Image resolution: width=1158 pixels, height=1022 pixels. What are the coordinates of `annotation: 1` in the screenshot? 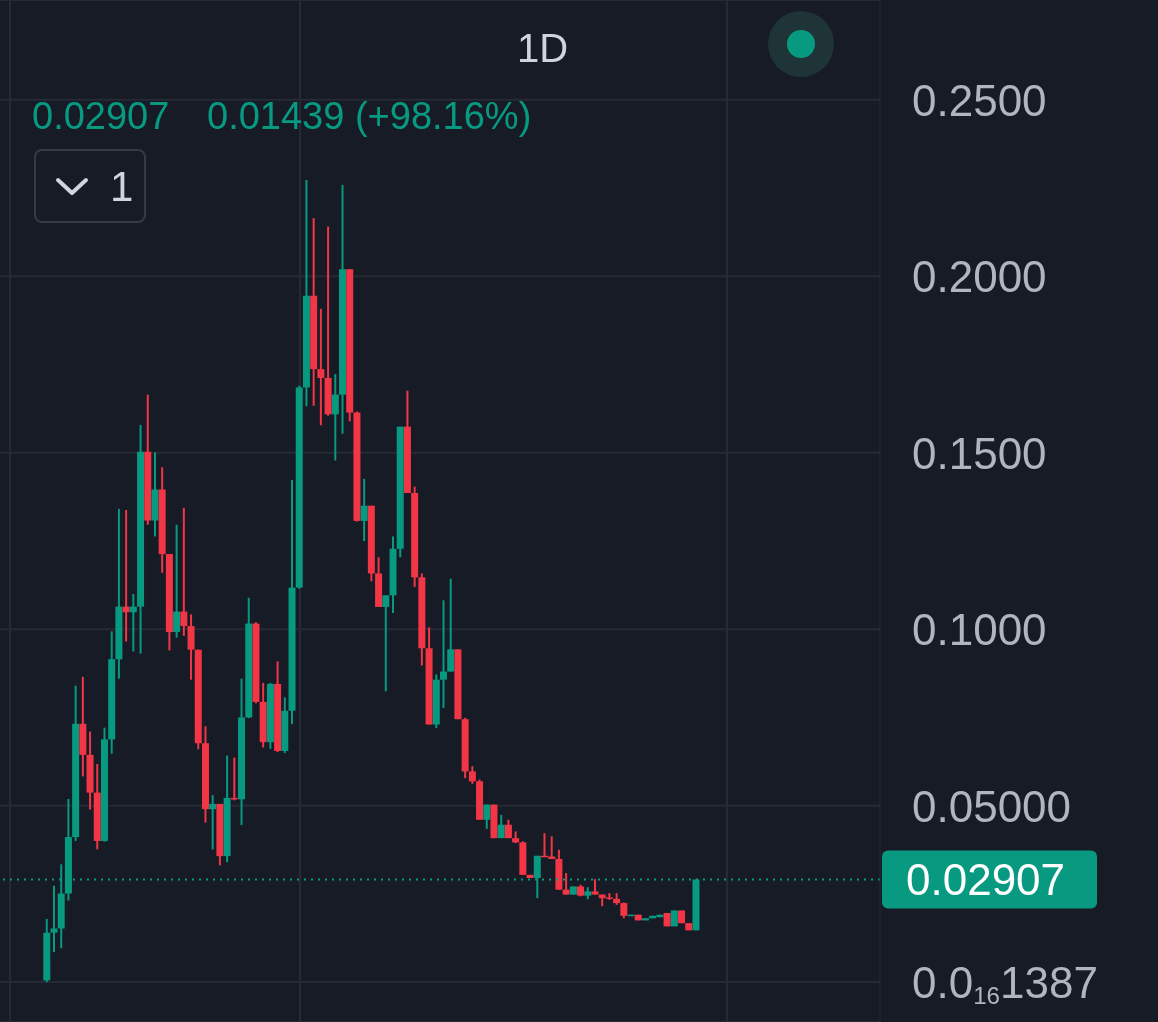 It's located at (122, 186).